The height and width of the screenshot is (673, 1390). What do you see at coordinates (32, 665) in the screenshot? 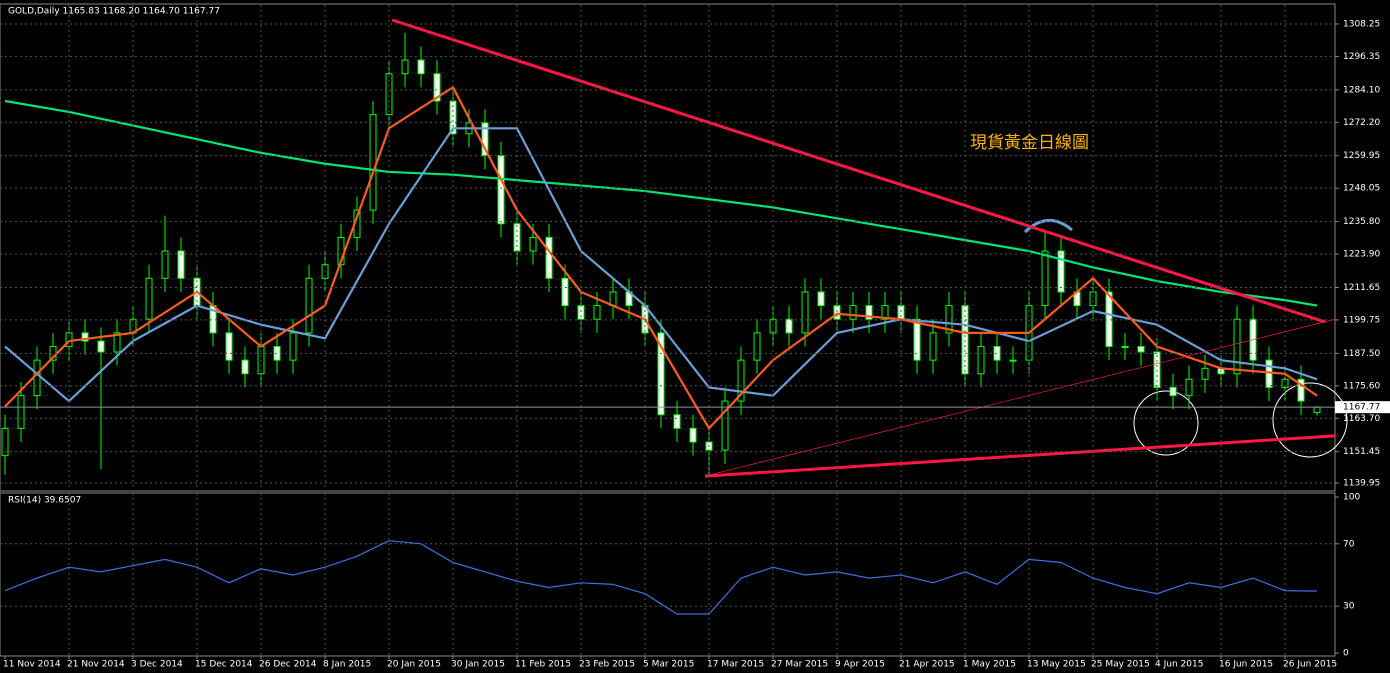
I see `x-tick-label: 11 Nov 2014` at bounding box center [32, 665].